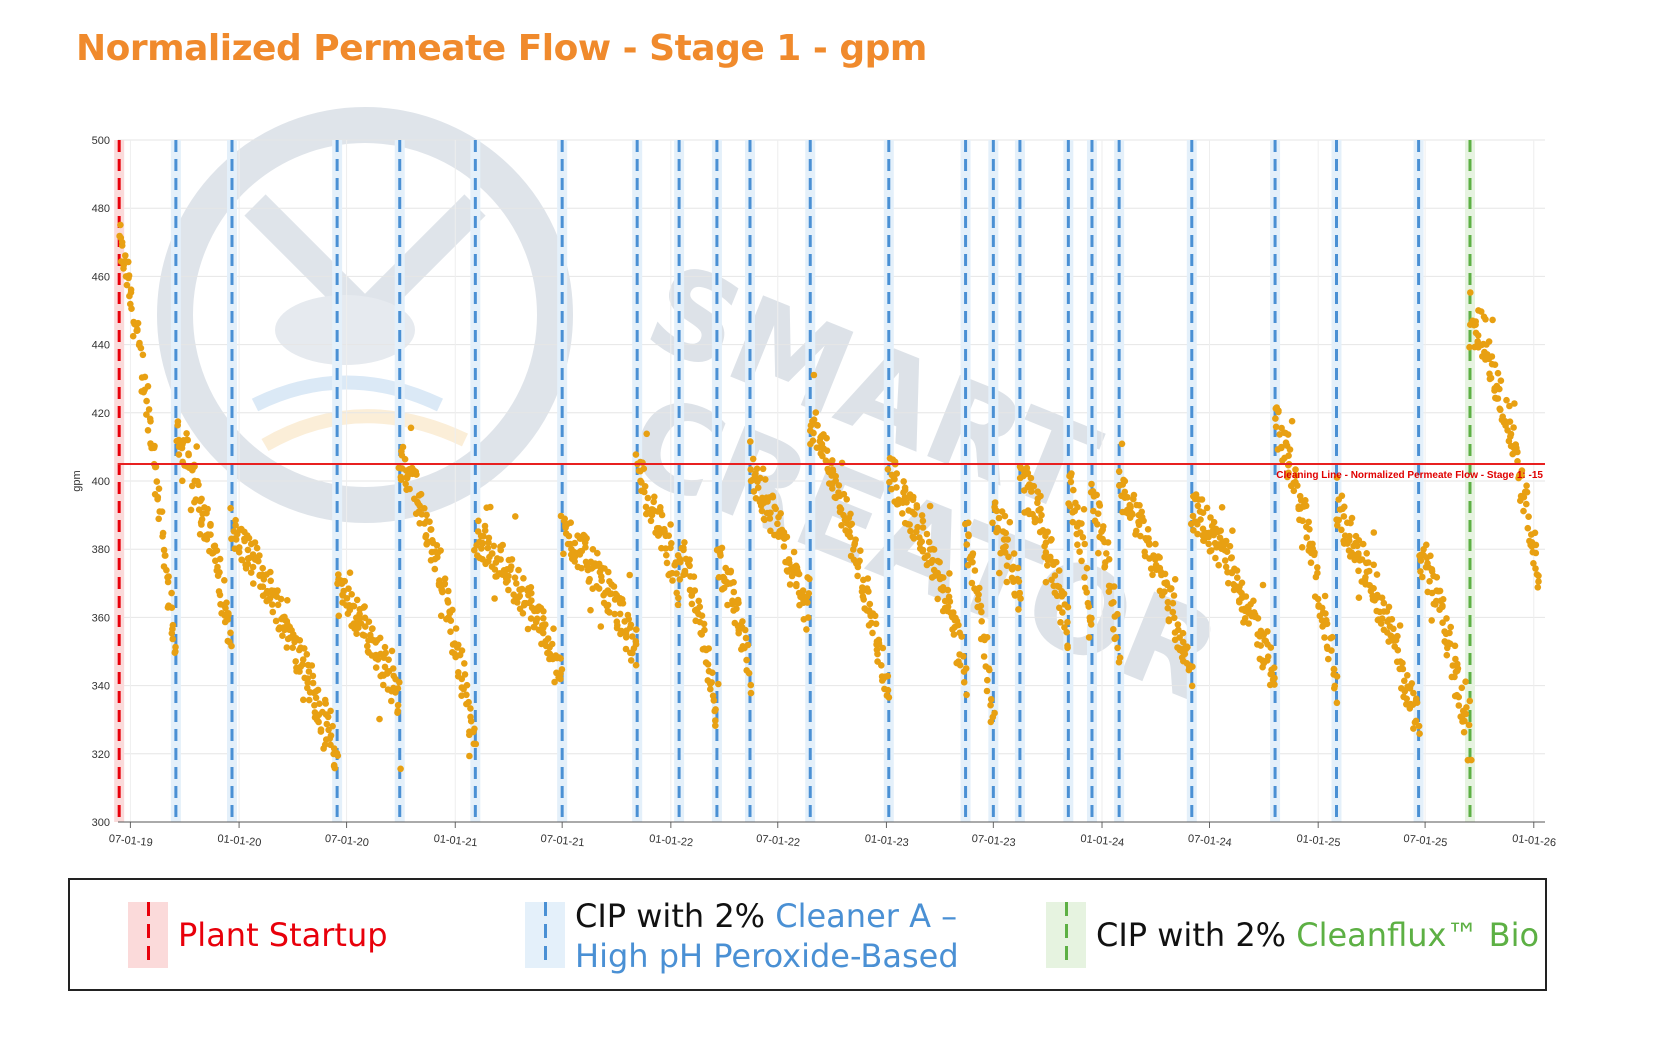 This screenshot has width=1667, height=1042. Describe the element at coordinates (1292, 935) in the screenshot. I see `legend-item-cip-bio: CIP with 2% Cleanflux™ Bio` at that location.